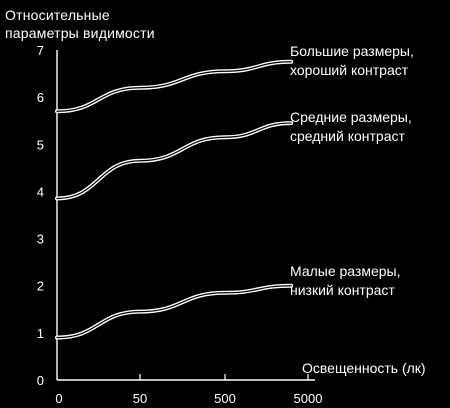 Image resolution: width=450 pixels, height=408 pixels. What do you see at coordinates (140, 398) in the screenshot?
I see `x-tick-label: 50` at bounding box center [140, 398].